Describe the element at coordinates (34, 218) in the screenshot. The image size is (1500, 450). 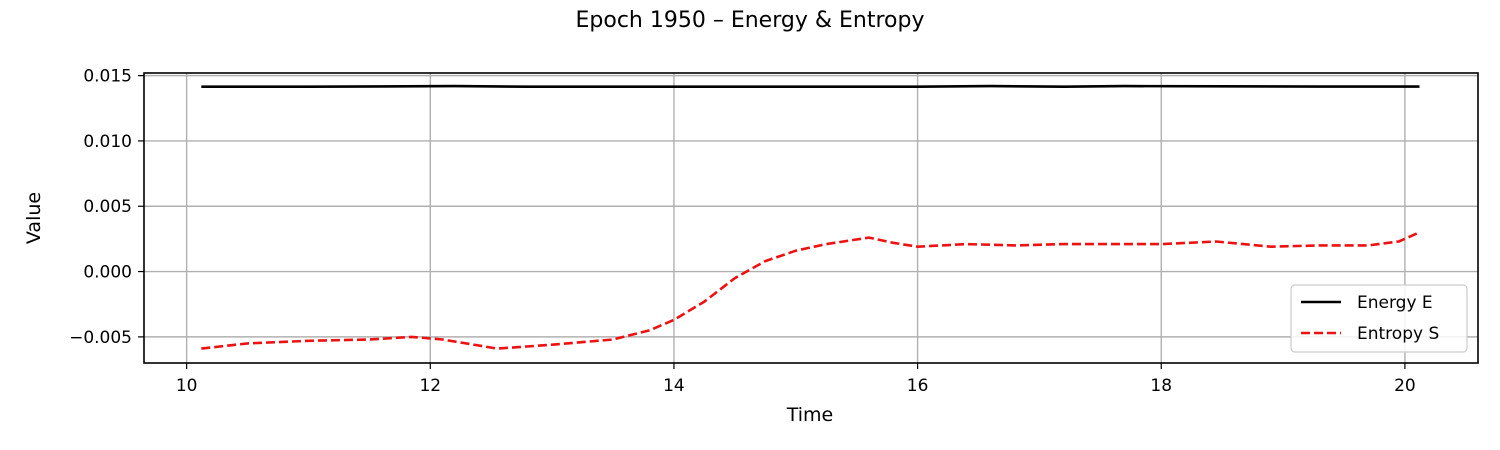
I see `y-axis-label: Value` at that location.